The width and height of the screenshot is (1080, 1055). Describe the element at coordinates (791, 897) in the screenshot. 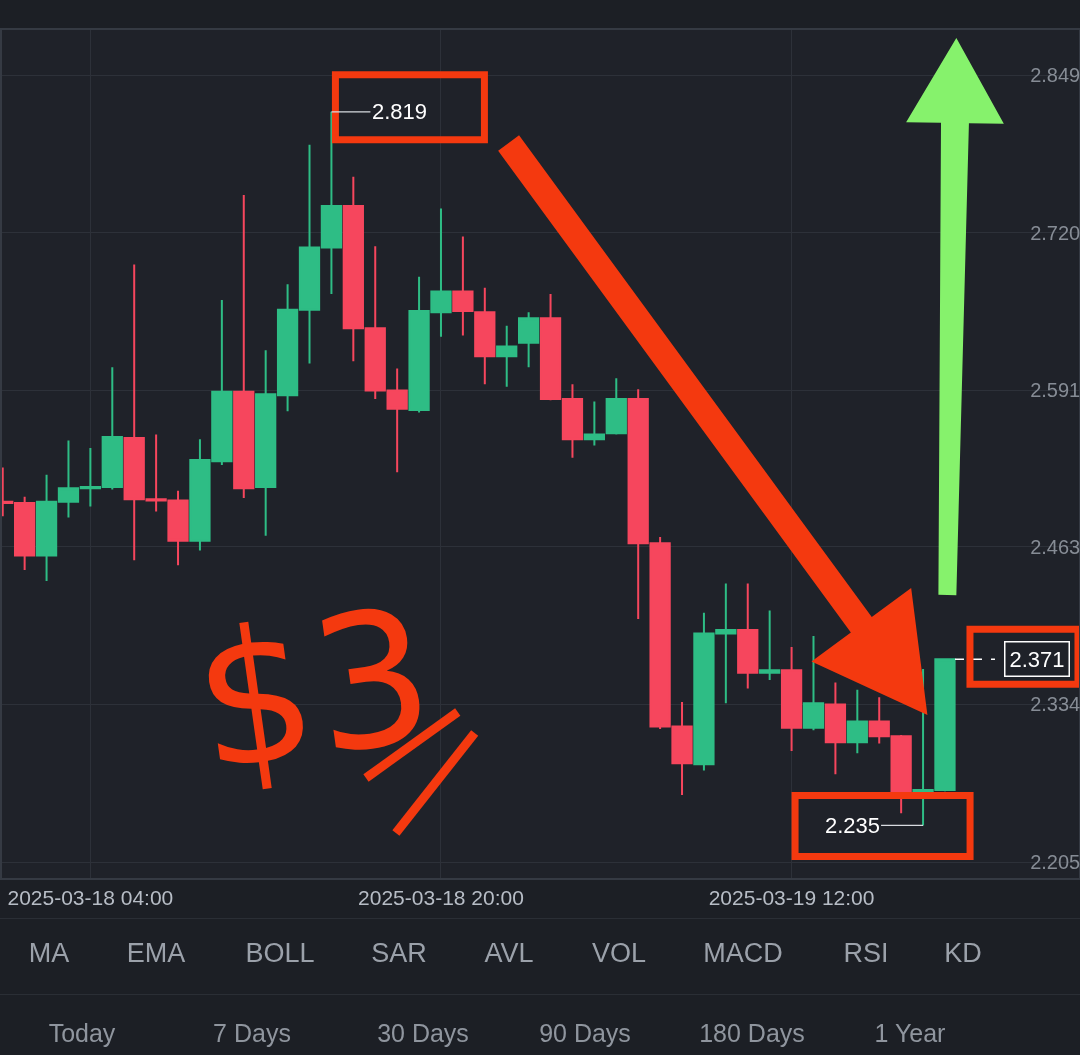

I see `x-tick-label: 2025-03-19 12:00` at that location.